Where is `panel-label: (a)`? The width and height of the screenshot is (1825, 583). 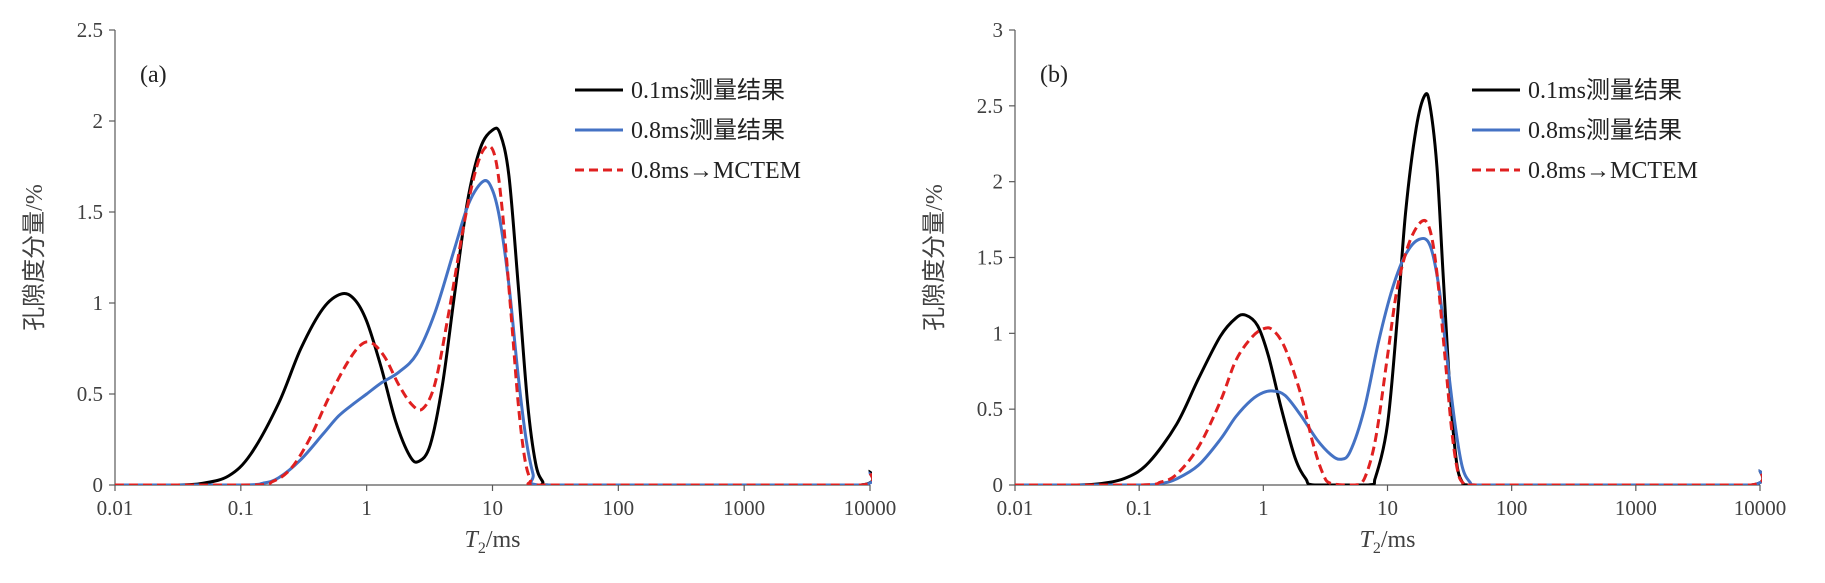
panel-label: (a) is located at coordinates (153, 75).